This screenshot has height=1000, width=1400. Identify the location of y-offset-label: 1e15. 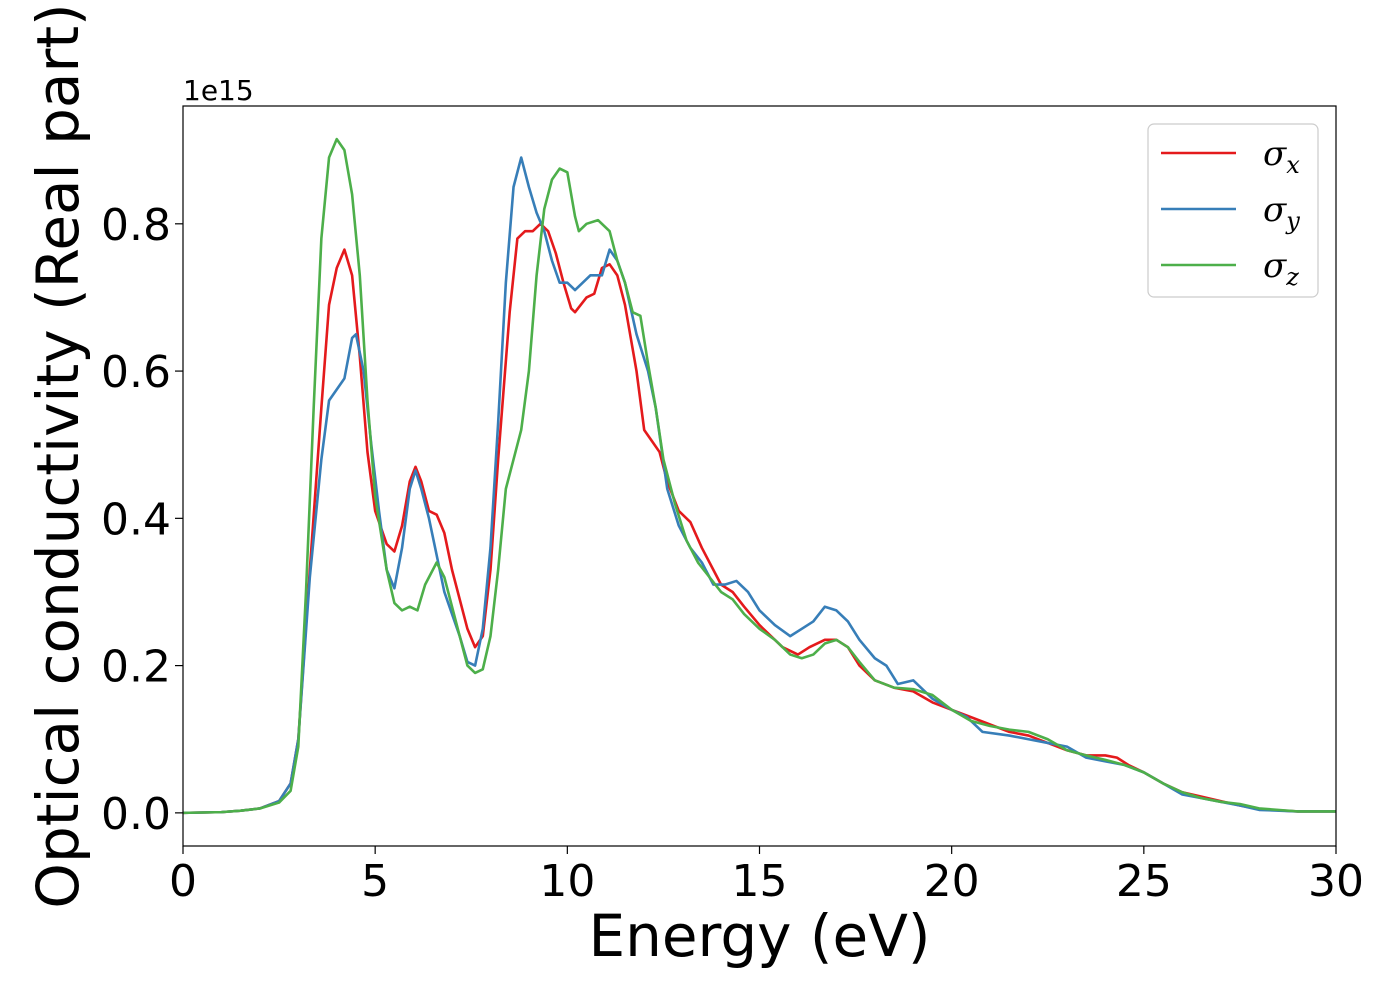
(218, 90).